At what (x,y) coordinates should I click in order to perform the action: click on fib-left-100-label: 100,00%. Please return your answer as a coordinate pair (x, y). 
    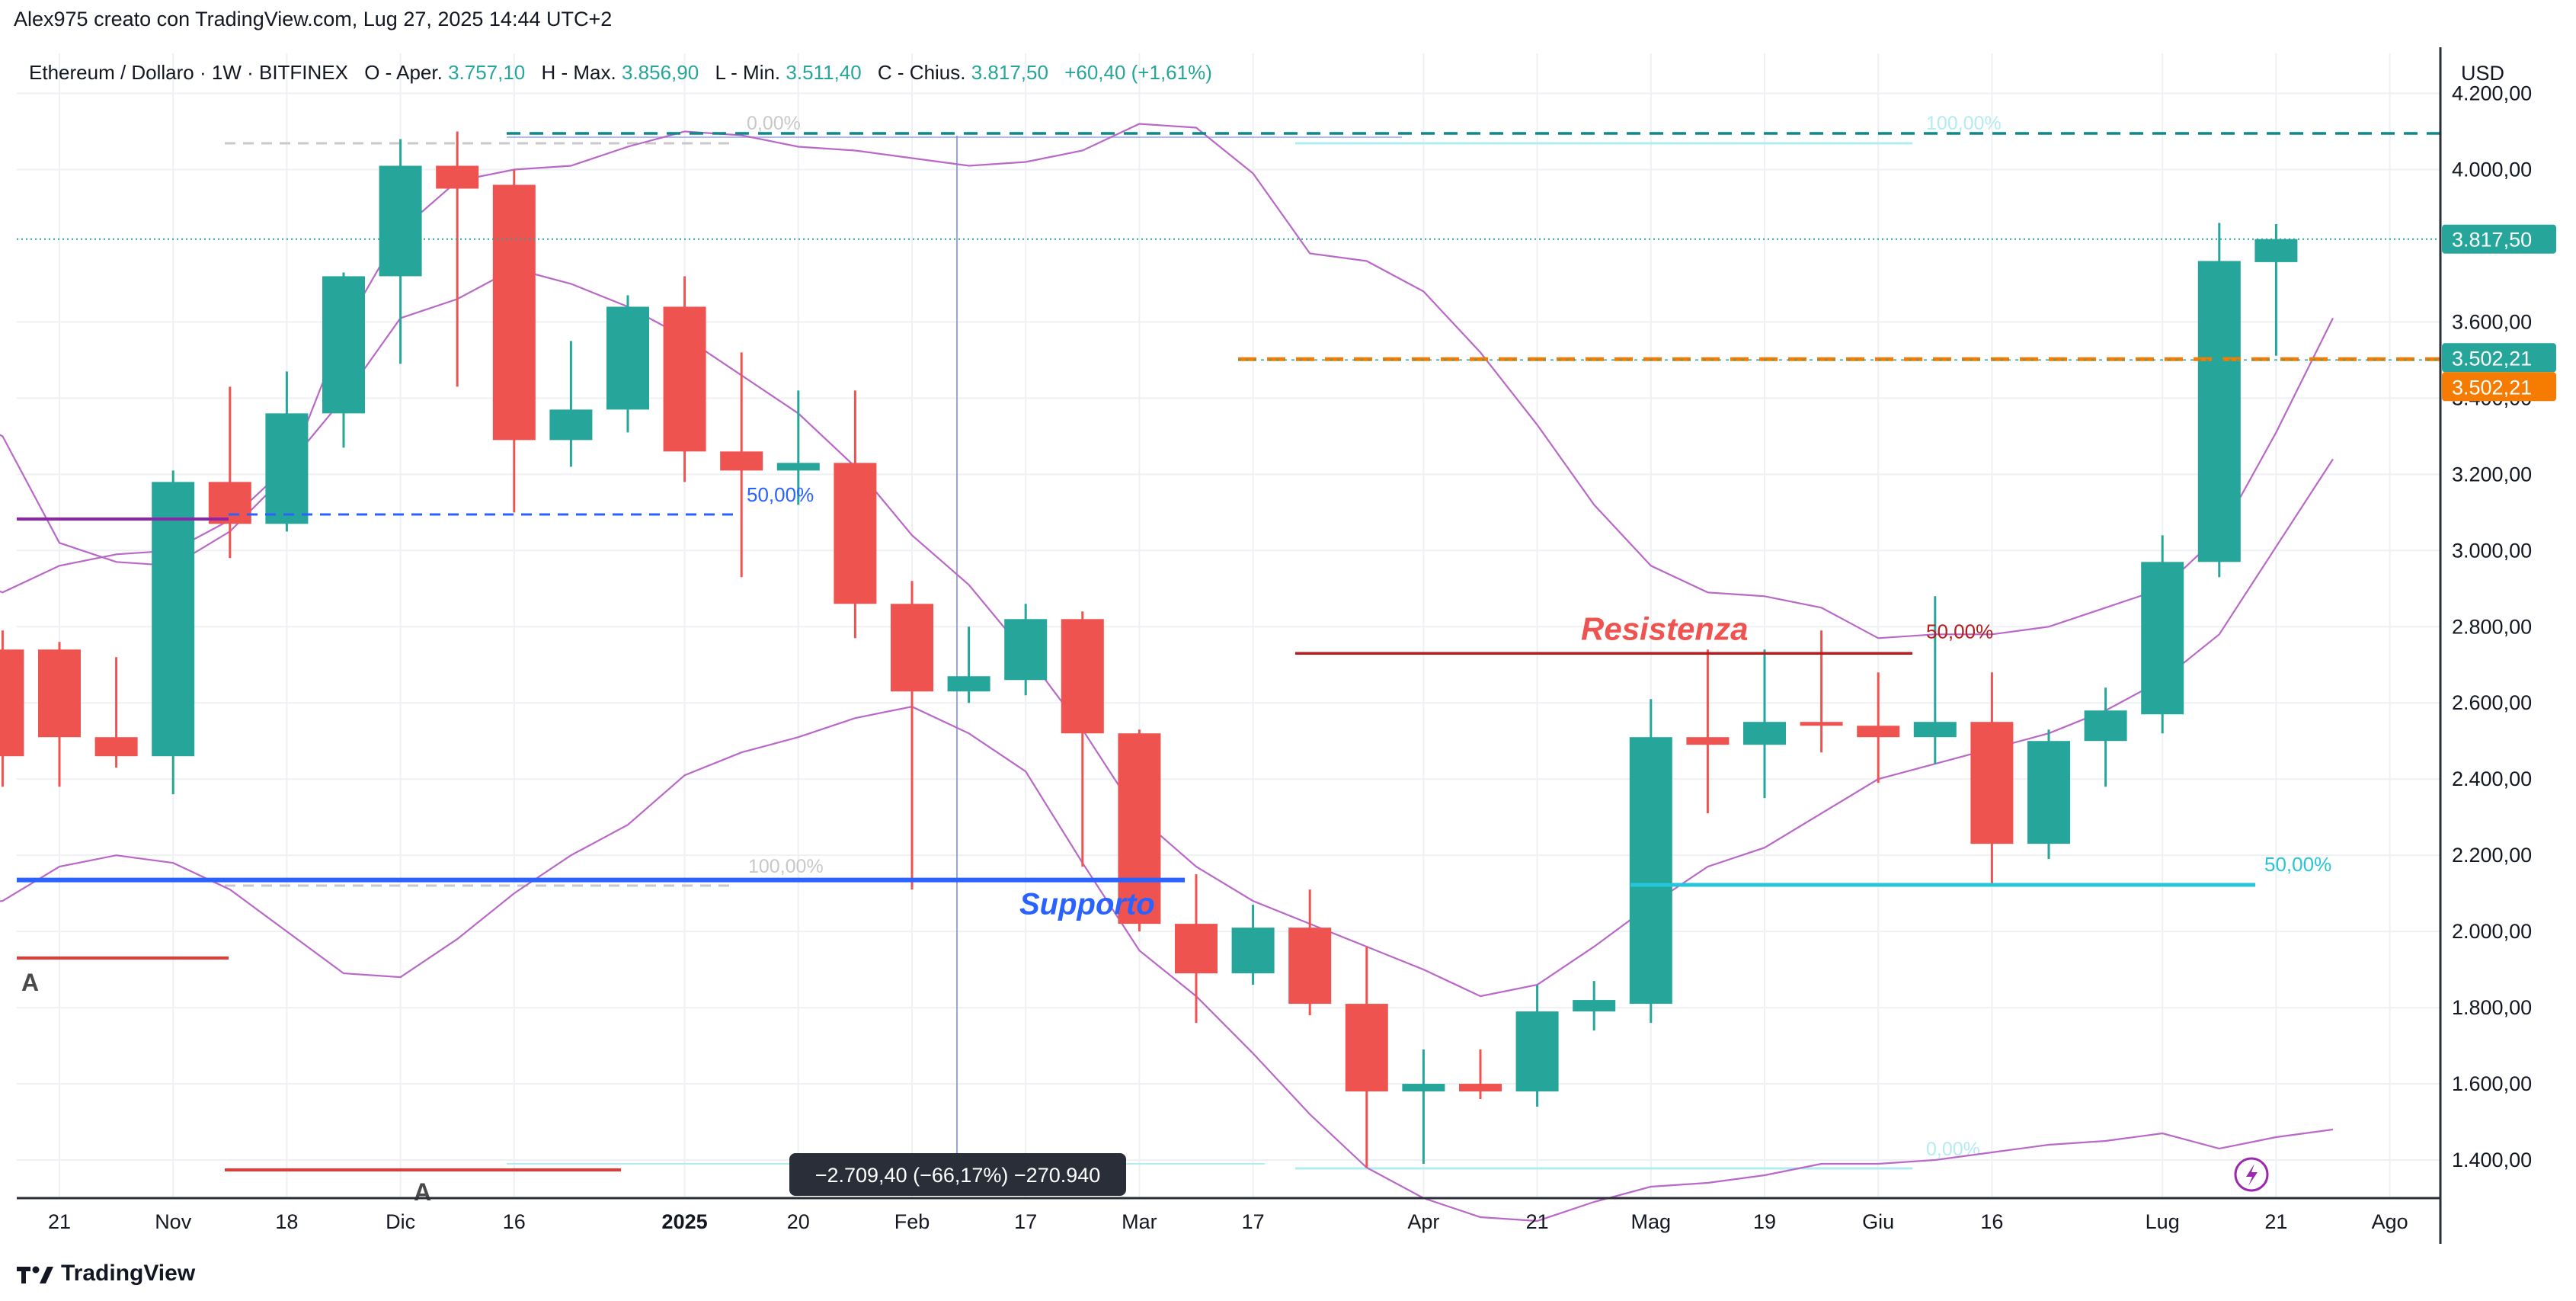
    Looking at the image, I should click on (786, 867).